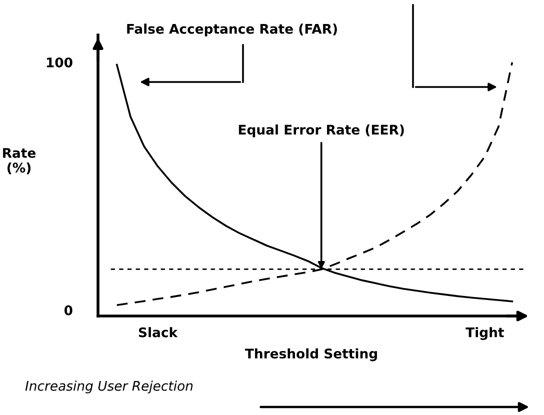  Describe the element at coordinates (109, 387) in the screenshot. I see `text: Increasing User Rejection` at that location.